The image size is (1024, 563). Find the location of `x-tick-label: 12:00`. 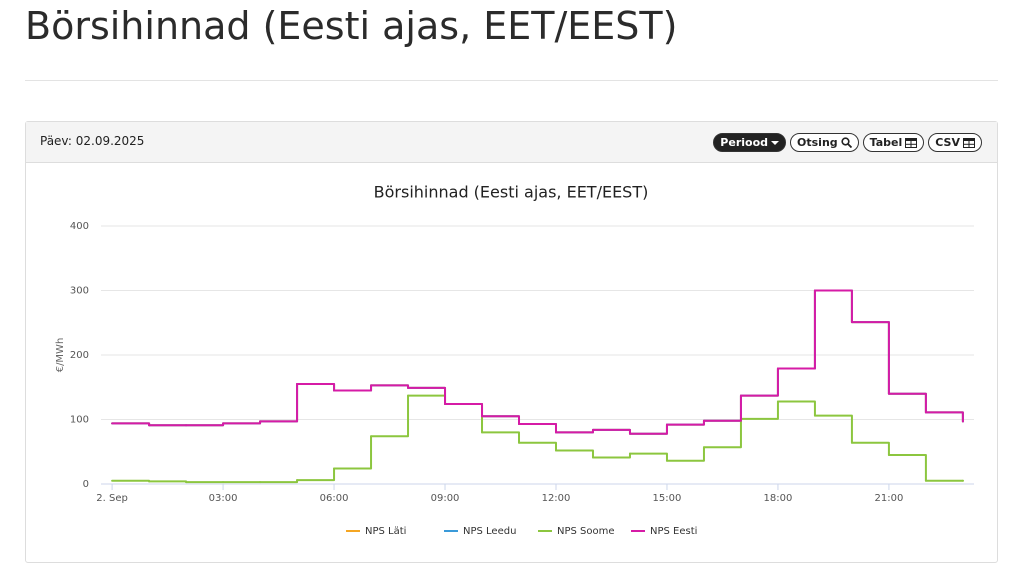

x-tick-label: 12:00 is located at coordinates (556, 498).